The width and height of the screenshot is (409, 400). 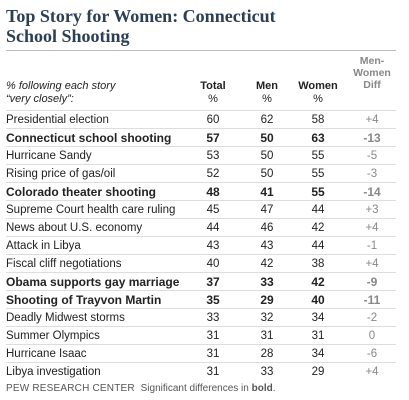 I want to click on cell-total: 35, so click(x=213, y=300).